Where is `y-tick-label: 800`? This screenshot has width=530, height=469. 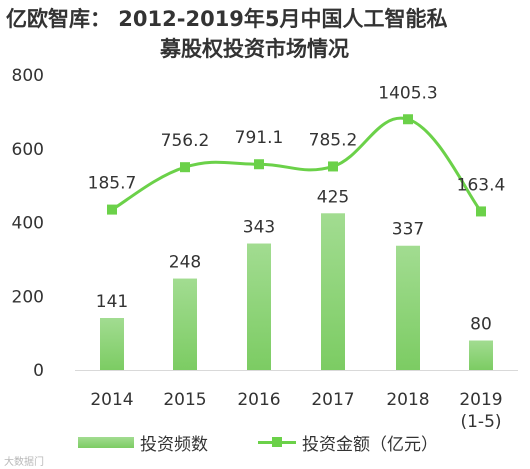 y-tick-label: 800 is located at coordinates (28, 76).